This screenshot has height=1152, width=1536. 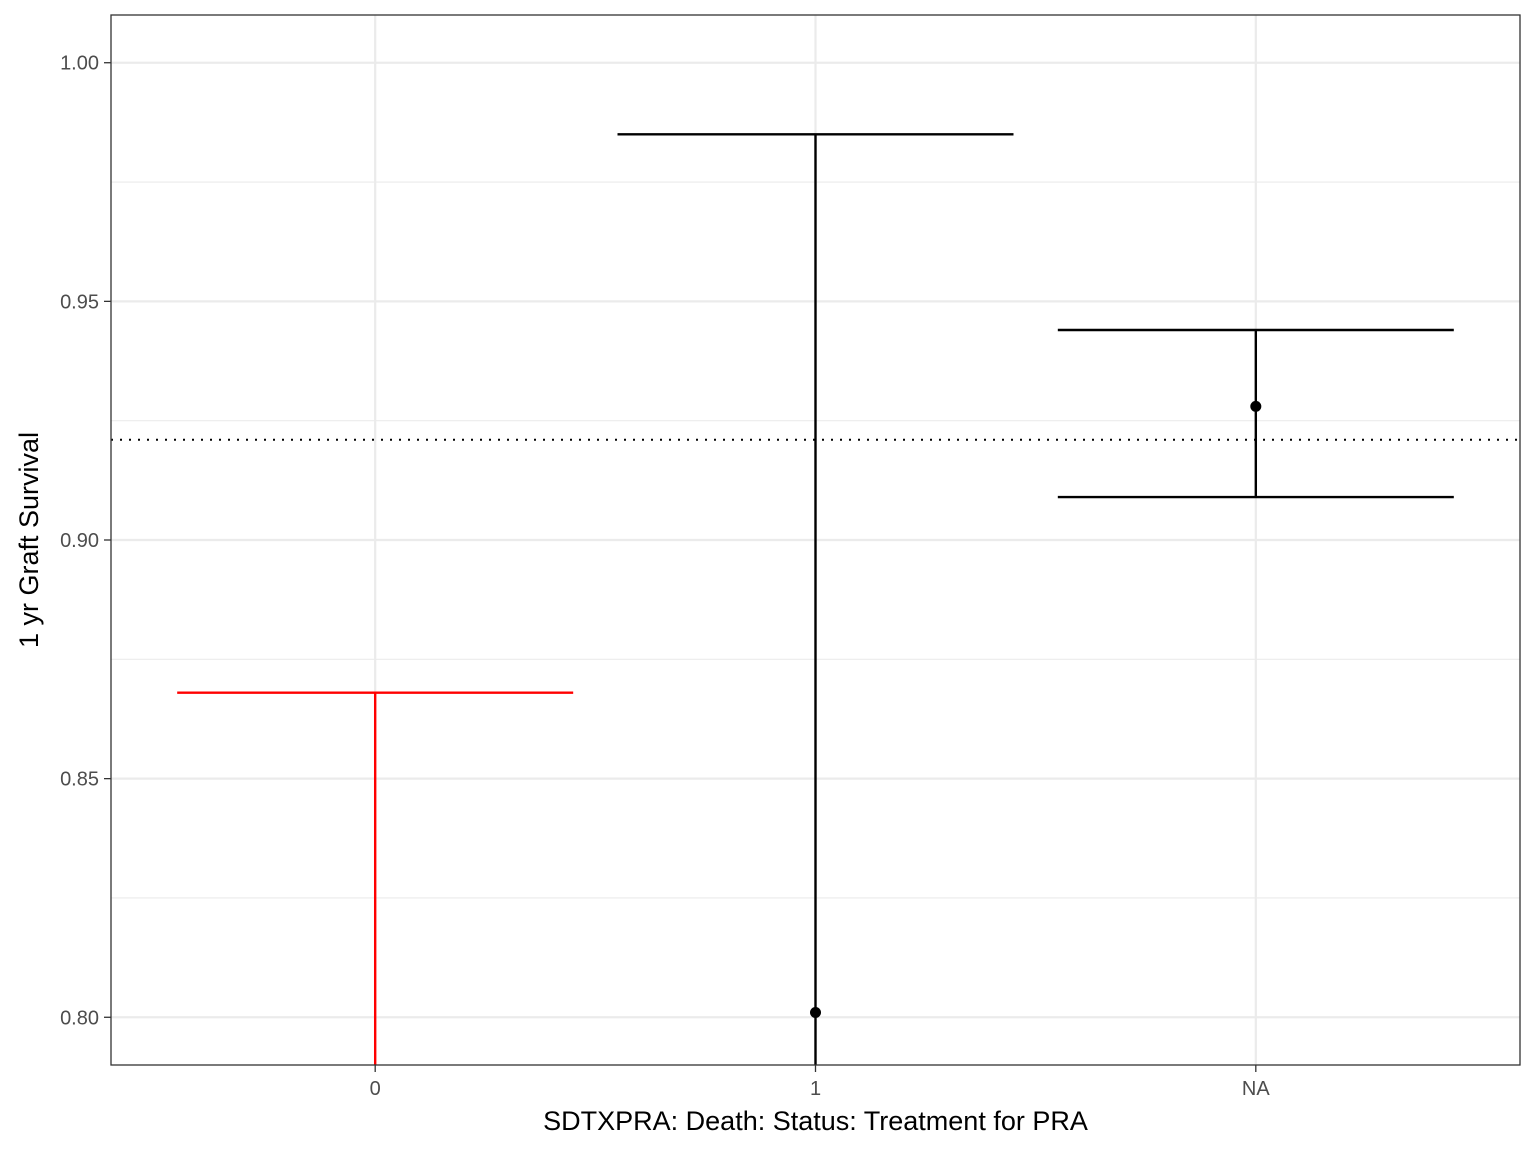 What do you see at coordinates (375, 1089) in the screenshot?
I see `x-tick-label: 0` at bounding box center [375, 1089].